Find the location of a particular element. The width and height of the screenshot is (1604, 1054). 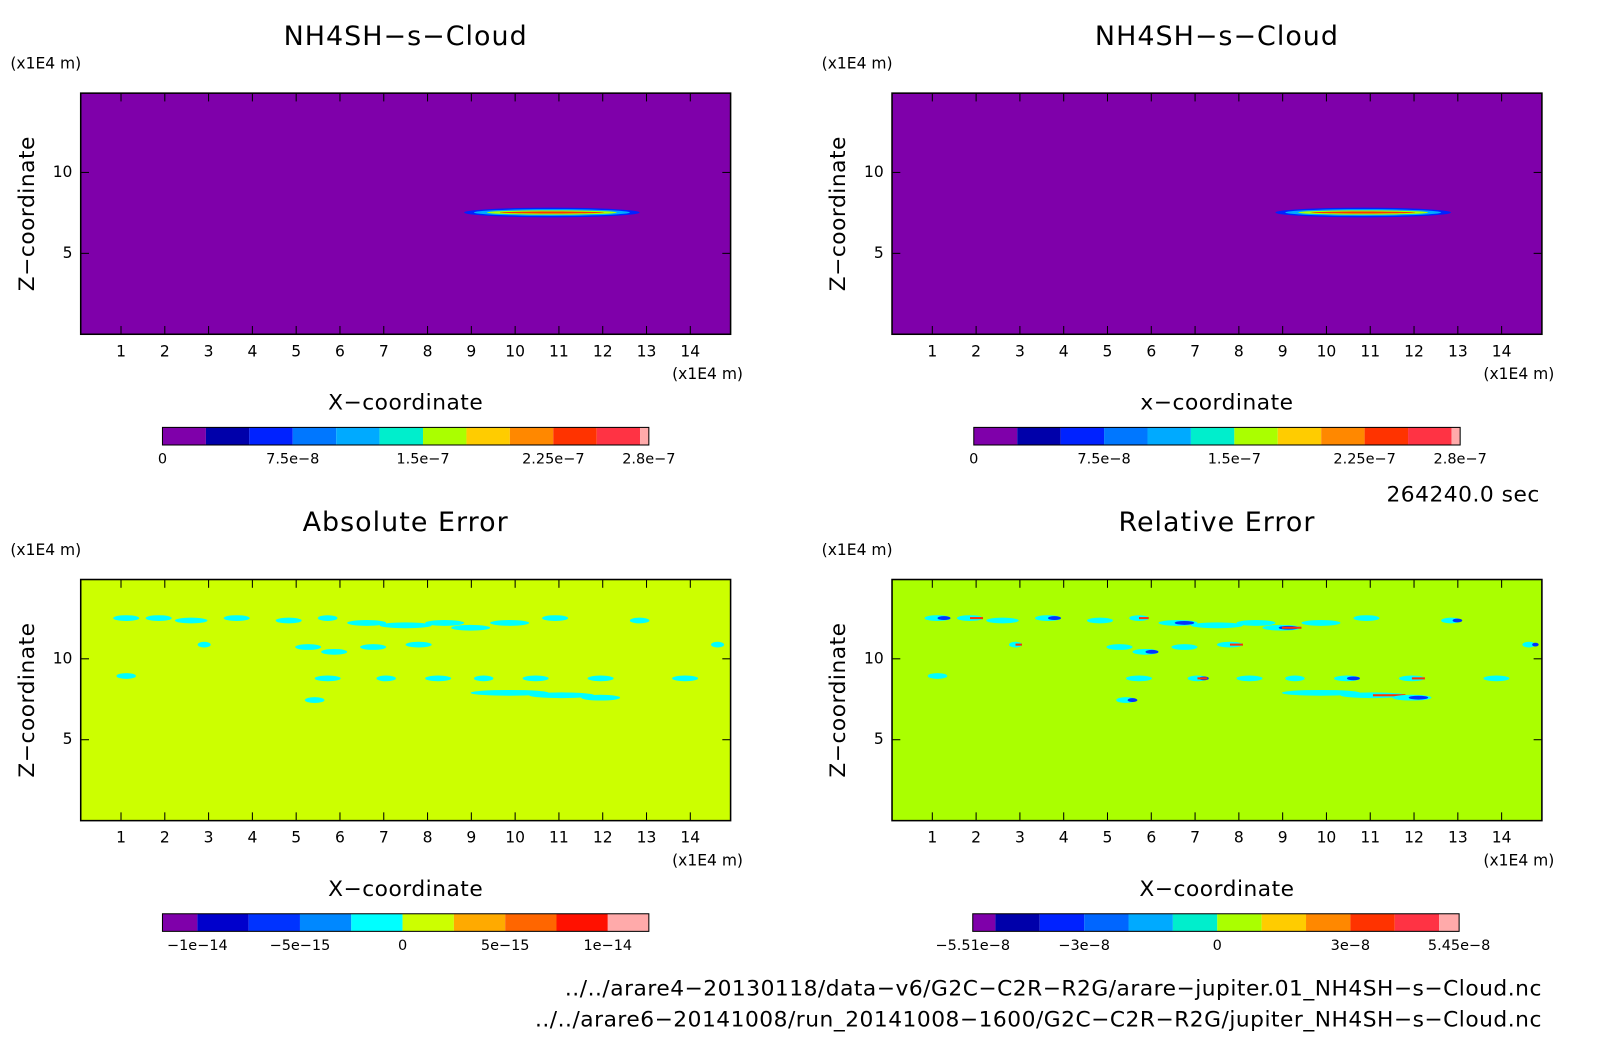

x-axis-label: x−coordinate is located at coordinates (1216, 403).